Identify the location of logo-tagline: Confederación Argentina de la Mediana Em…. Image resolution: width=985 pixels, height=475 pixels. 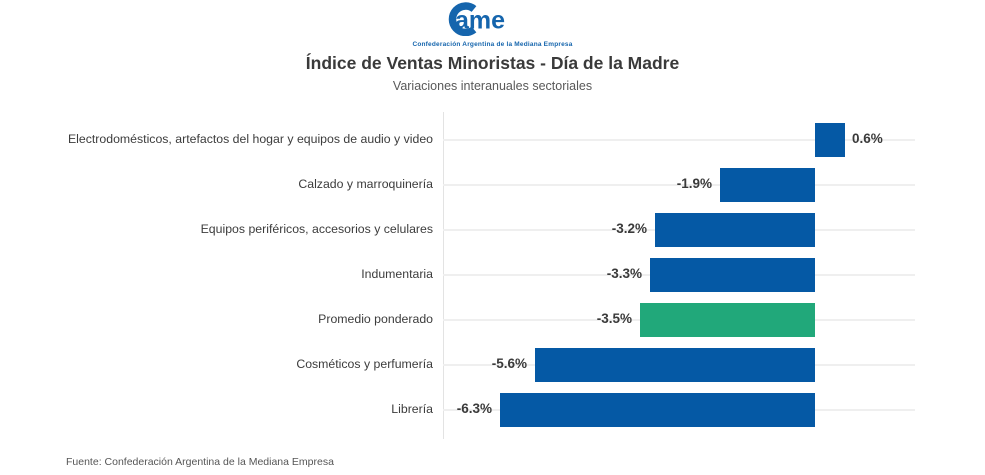
(492, 44).